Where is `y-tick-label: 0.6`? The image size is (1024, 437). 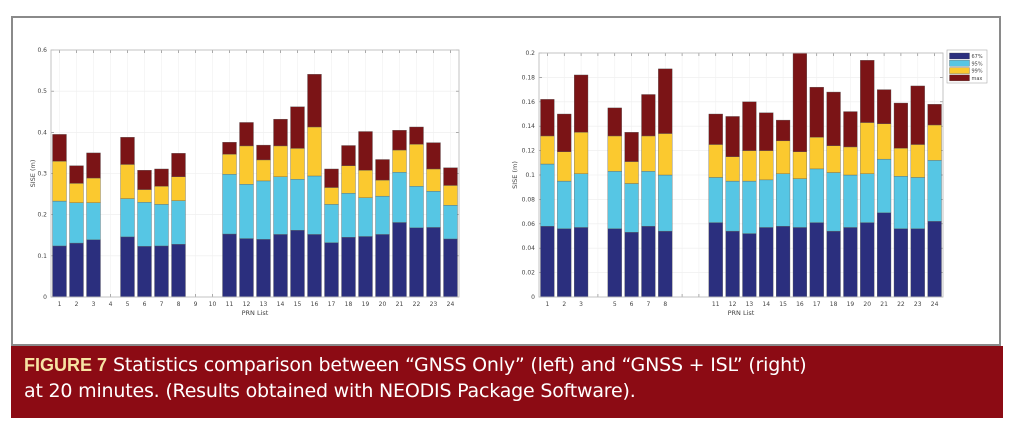
y-tick-label: 0.6 is located at coordinates (42, 50).